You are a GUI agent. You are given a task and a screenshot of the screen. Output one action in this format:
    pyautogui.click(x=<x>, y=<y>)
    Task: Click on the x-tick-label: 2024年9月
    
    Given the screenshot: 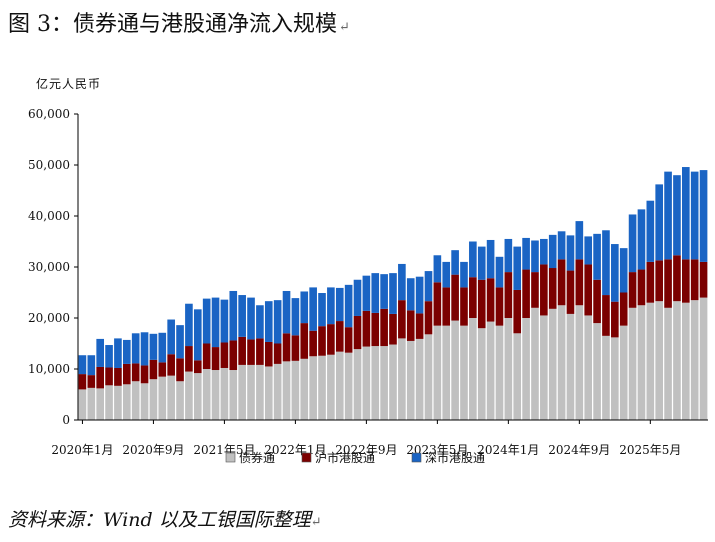 What is the action you would take?
    pyautogui.click(x=579, y=450)
    